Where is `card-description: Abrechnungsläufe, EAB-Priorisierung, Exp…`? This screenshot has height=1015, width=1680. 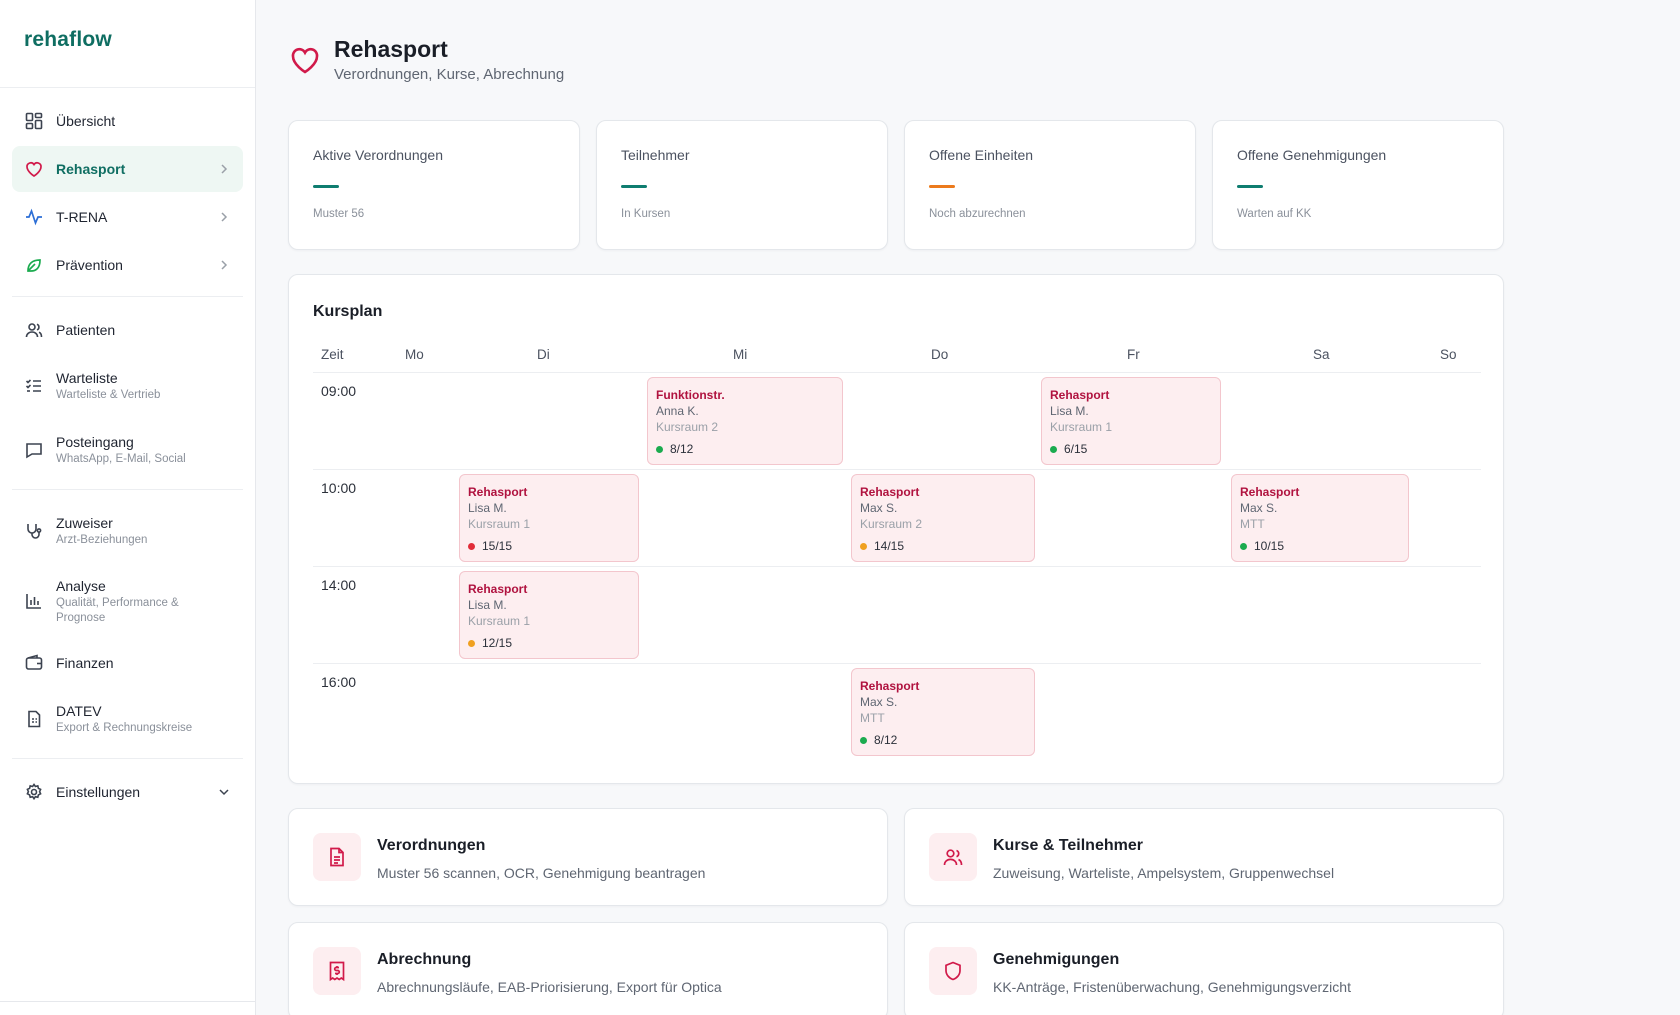
card-description: Abrechnungsläufe, EAB-Priorisierung, Exp… is located at coordinates (549, 987).